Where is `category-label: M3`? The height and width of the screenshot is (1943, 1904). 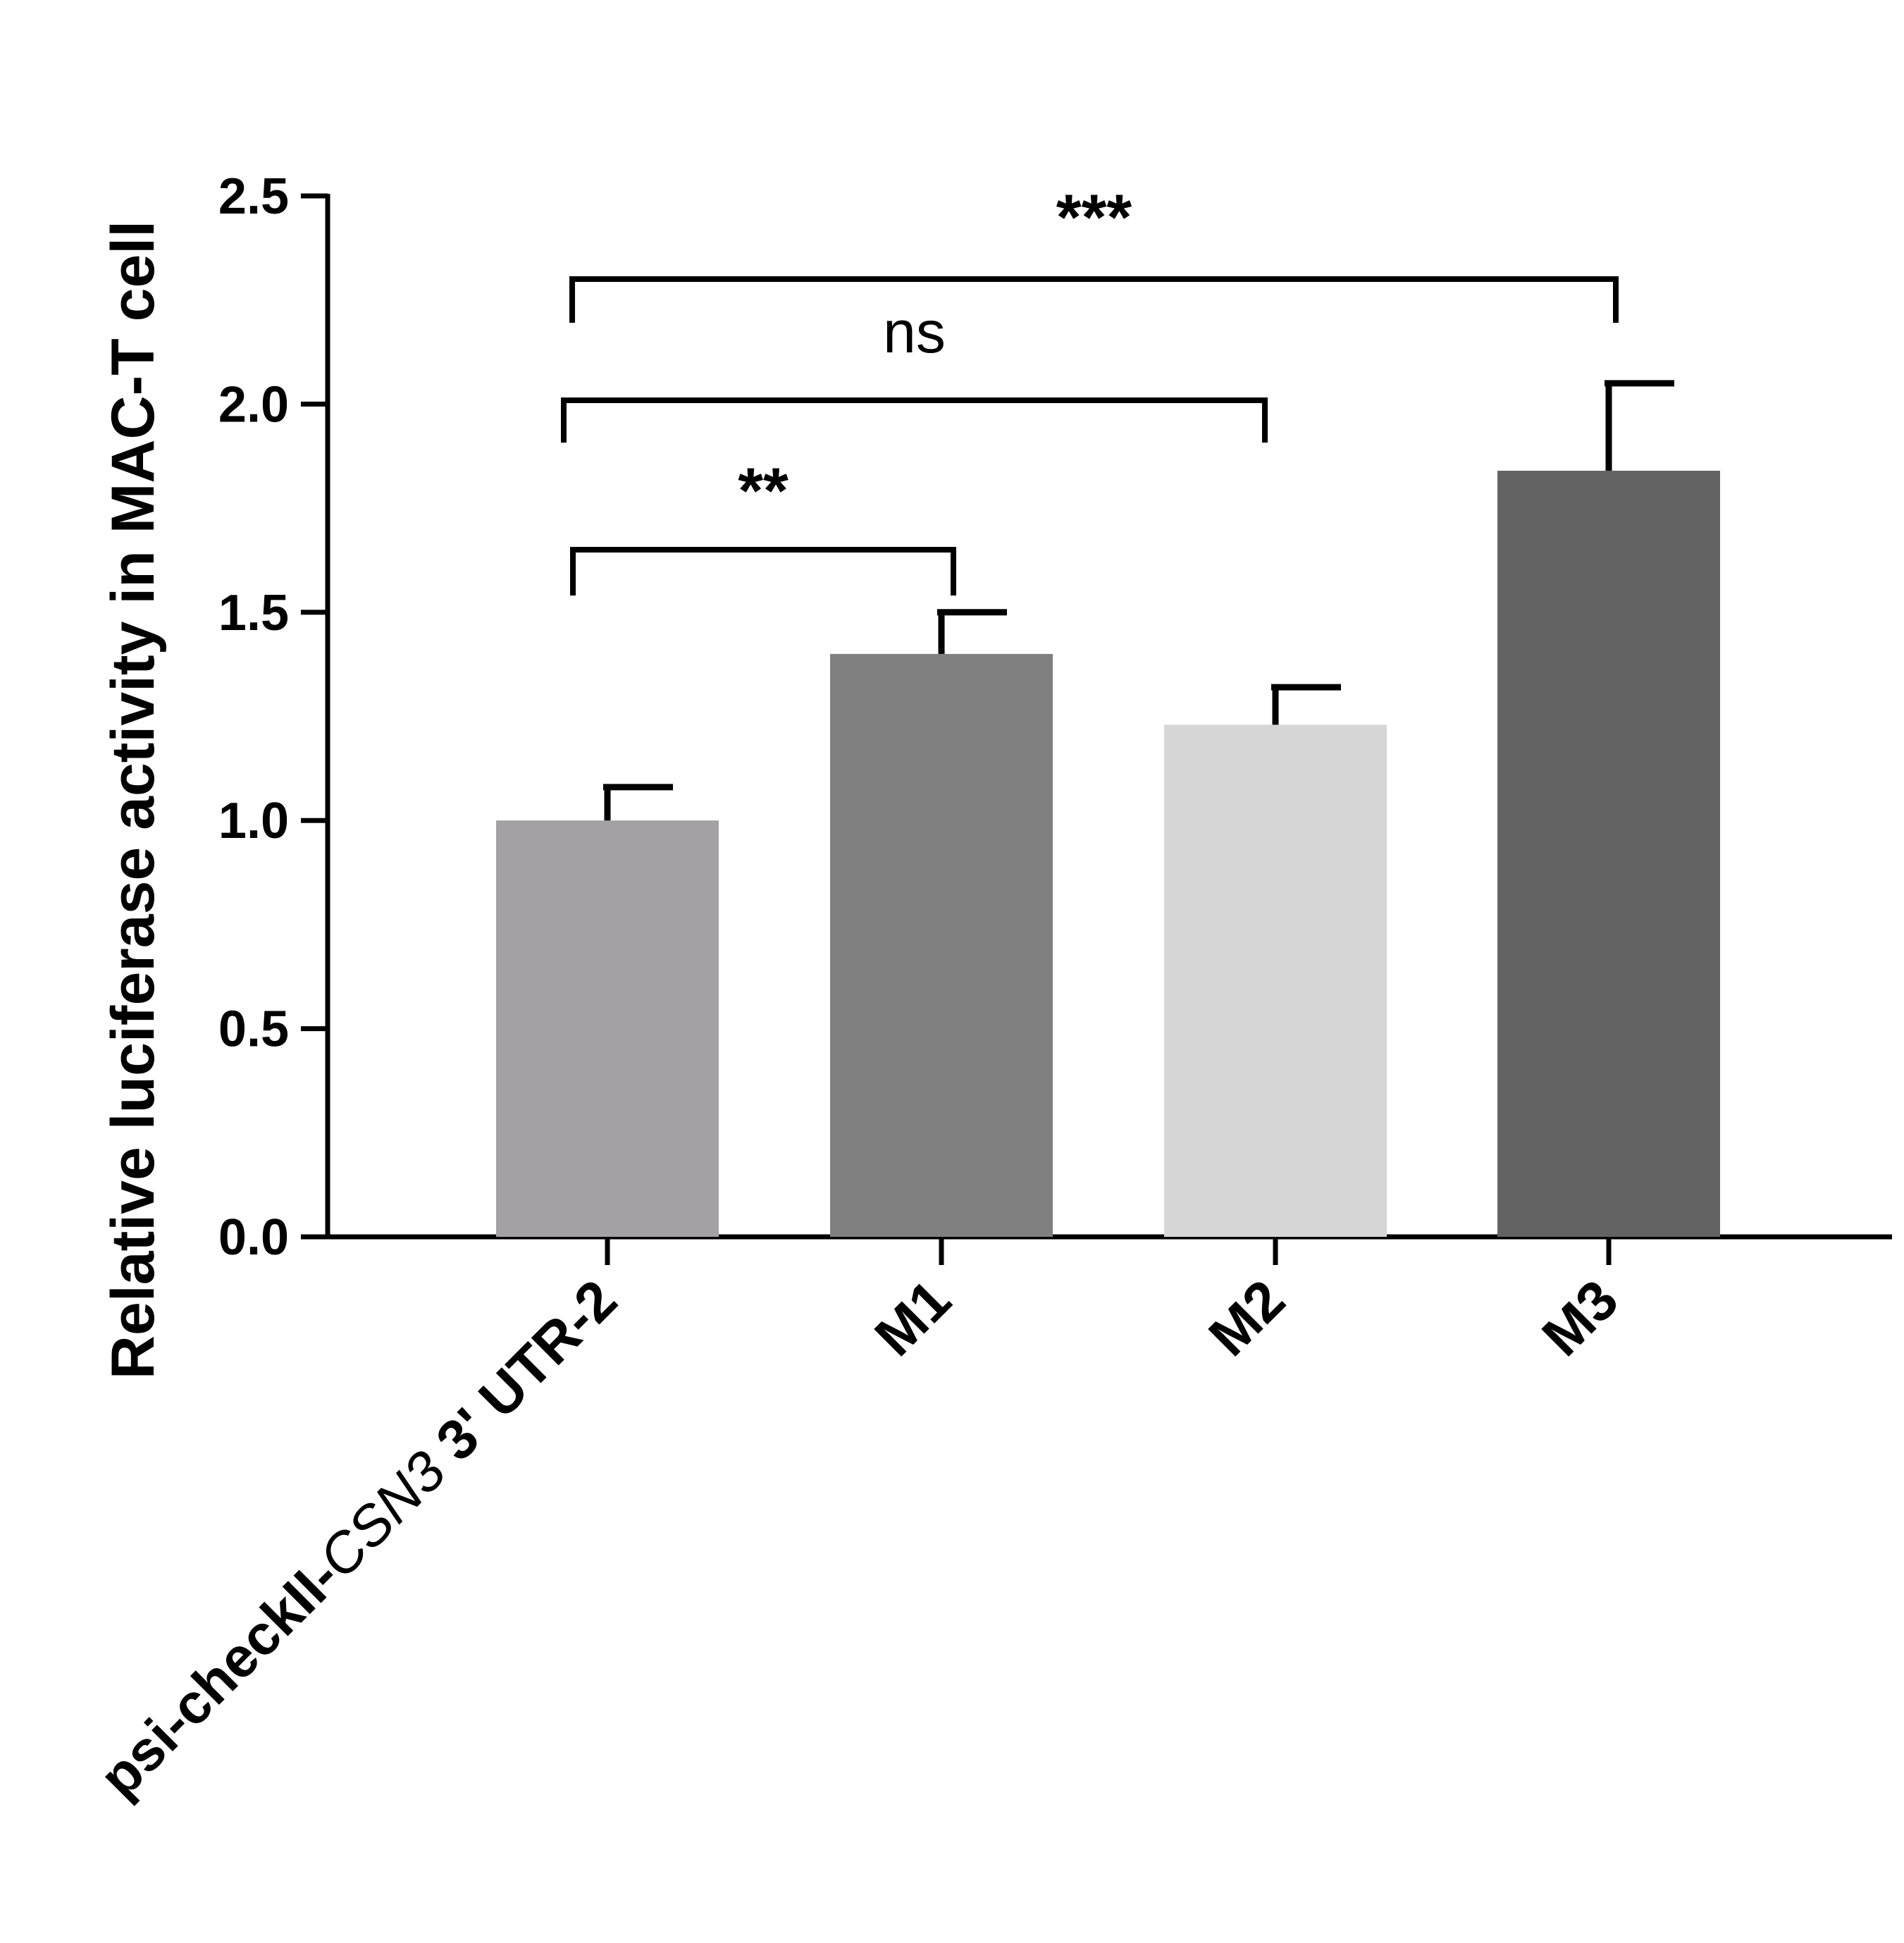 category-label: M3 is located at coordinates (1581, 1318).